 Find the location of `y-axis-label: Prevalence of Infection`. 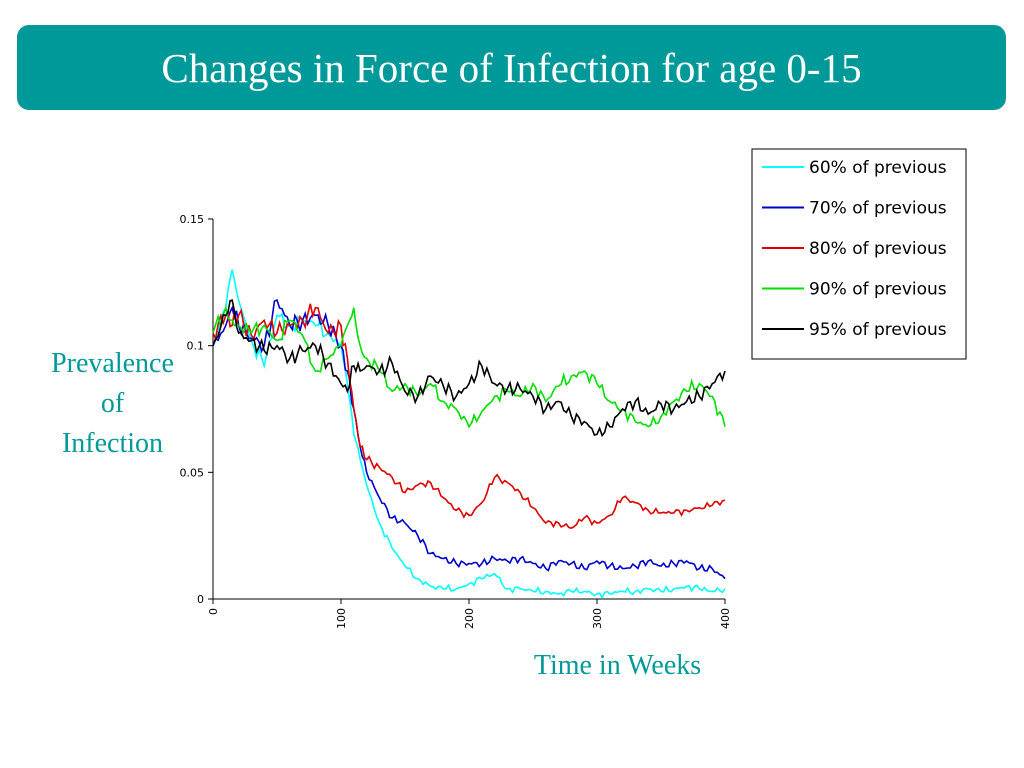

y-axis-label: Prevalence of Infection is located at coordinates (112, 404).